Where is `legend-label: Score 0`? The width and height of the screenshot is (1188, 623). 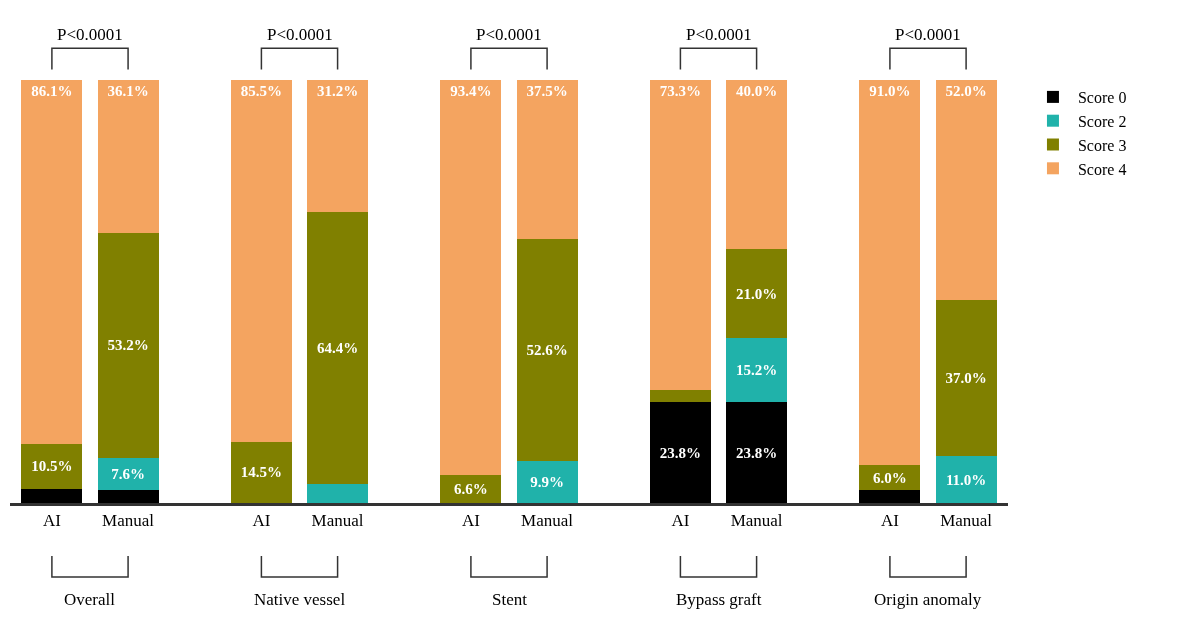
legend-label: Score 0 is located at coordinates (1102, 98).